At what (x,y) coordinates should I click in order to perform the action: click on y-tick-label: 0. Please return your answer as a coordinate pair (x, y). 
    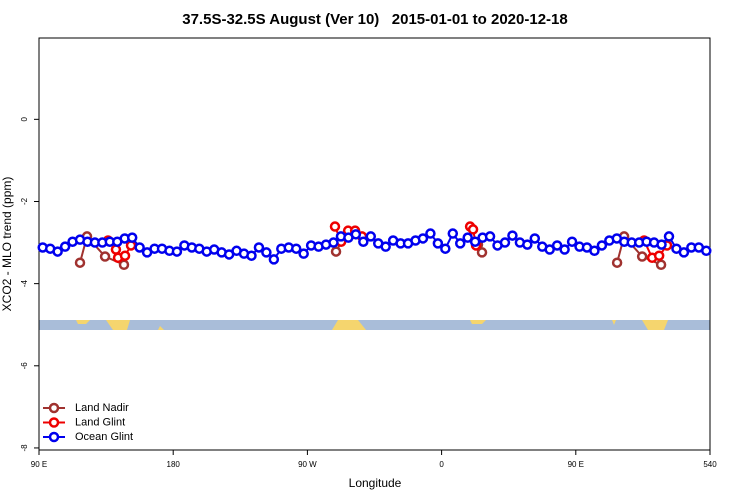
    Looking at the image, I should click on (24, 119).